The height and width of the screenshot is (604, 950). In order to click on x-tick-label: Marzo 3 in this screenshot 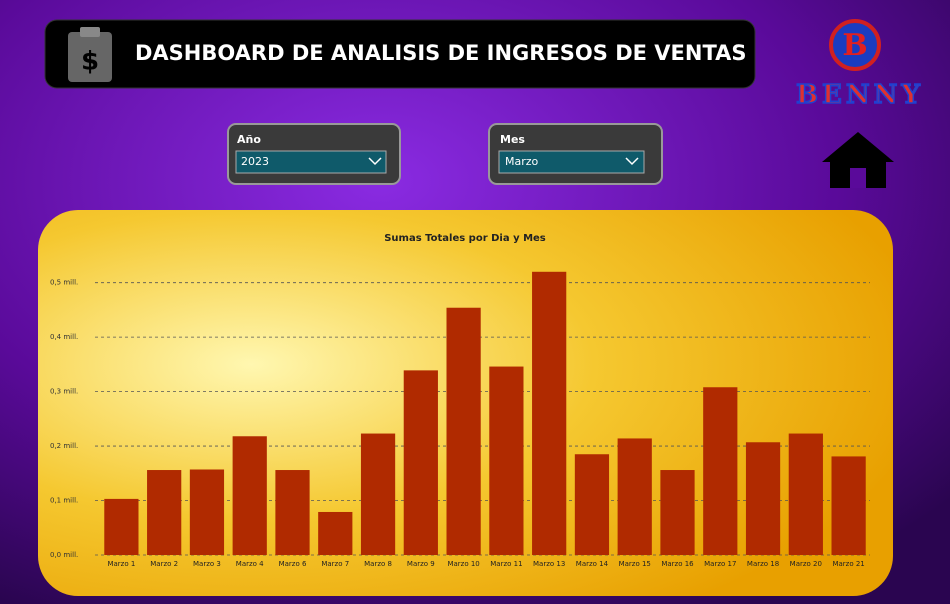, I will do `click(207, 564)`.